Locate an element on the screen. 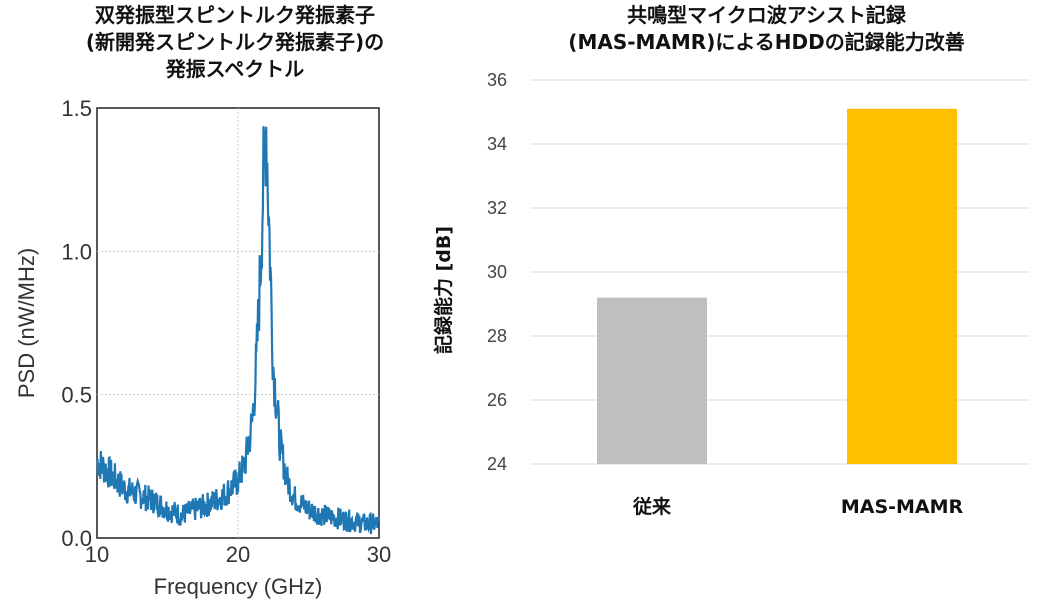  right-y-tick-label: 28 is located at coordinates (497, 336).